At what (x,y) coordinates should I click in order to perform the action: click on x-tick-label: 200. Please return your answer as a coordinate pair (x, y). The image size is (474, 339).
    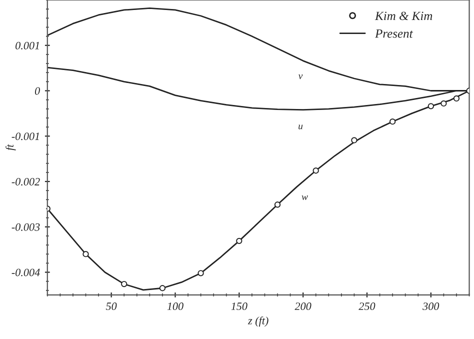
    Looking at the image, I should click on (303, 306).